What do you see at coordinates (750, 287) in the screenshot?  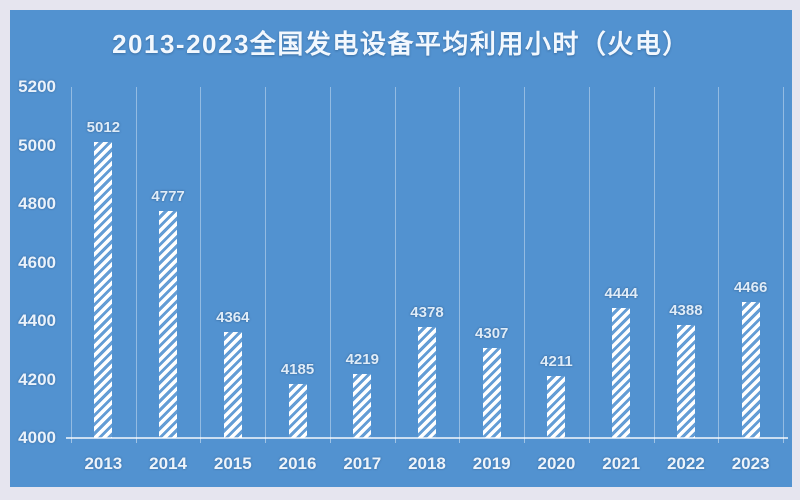 I see `bar-value-label: 4466` at bounding box center [750, 287].